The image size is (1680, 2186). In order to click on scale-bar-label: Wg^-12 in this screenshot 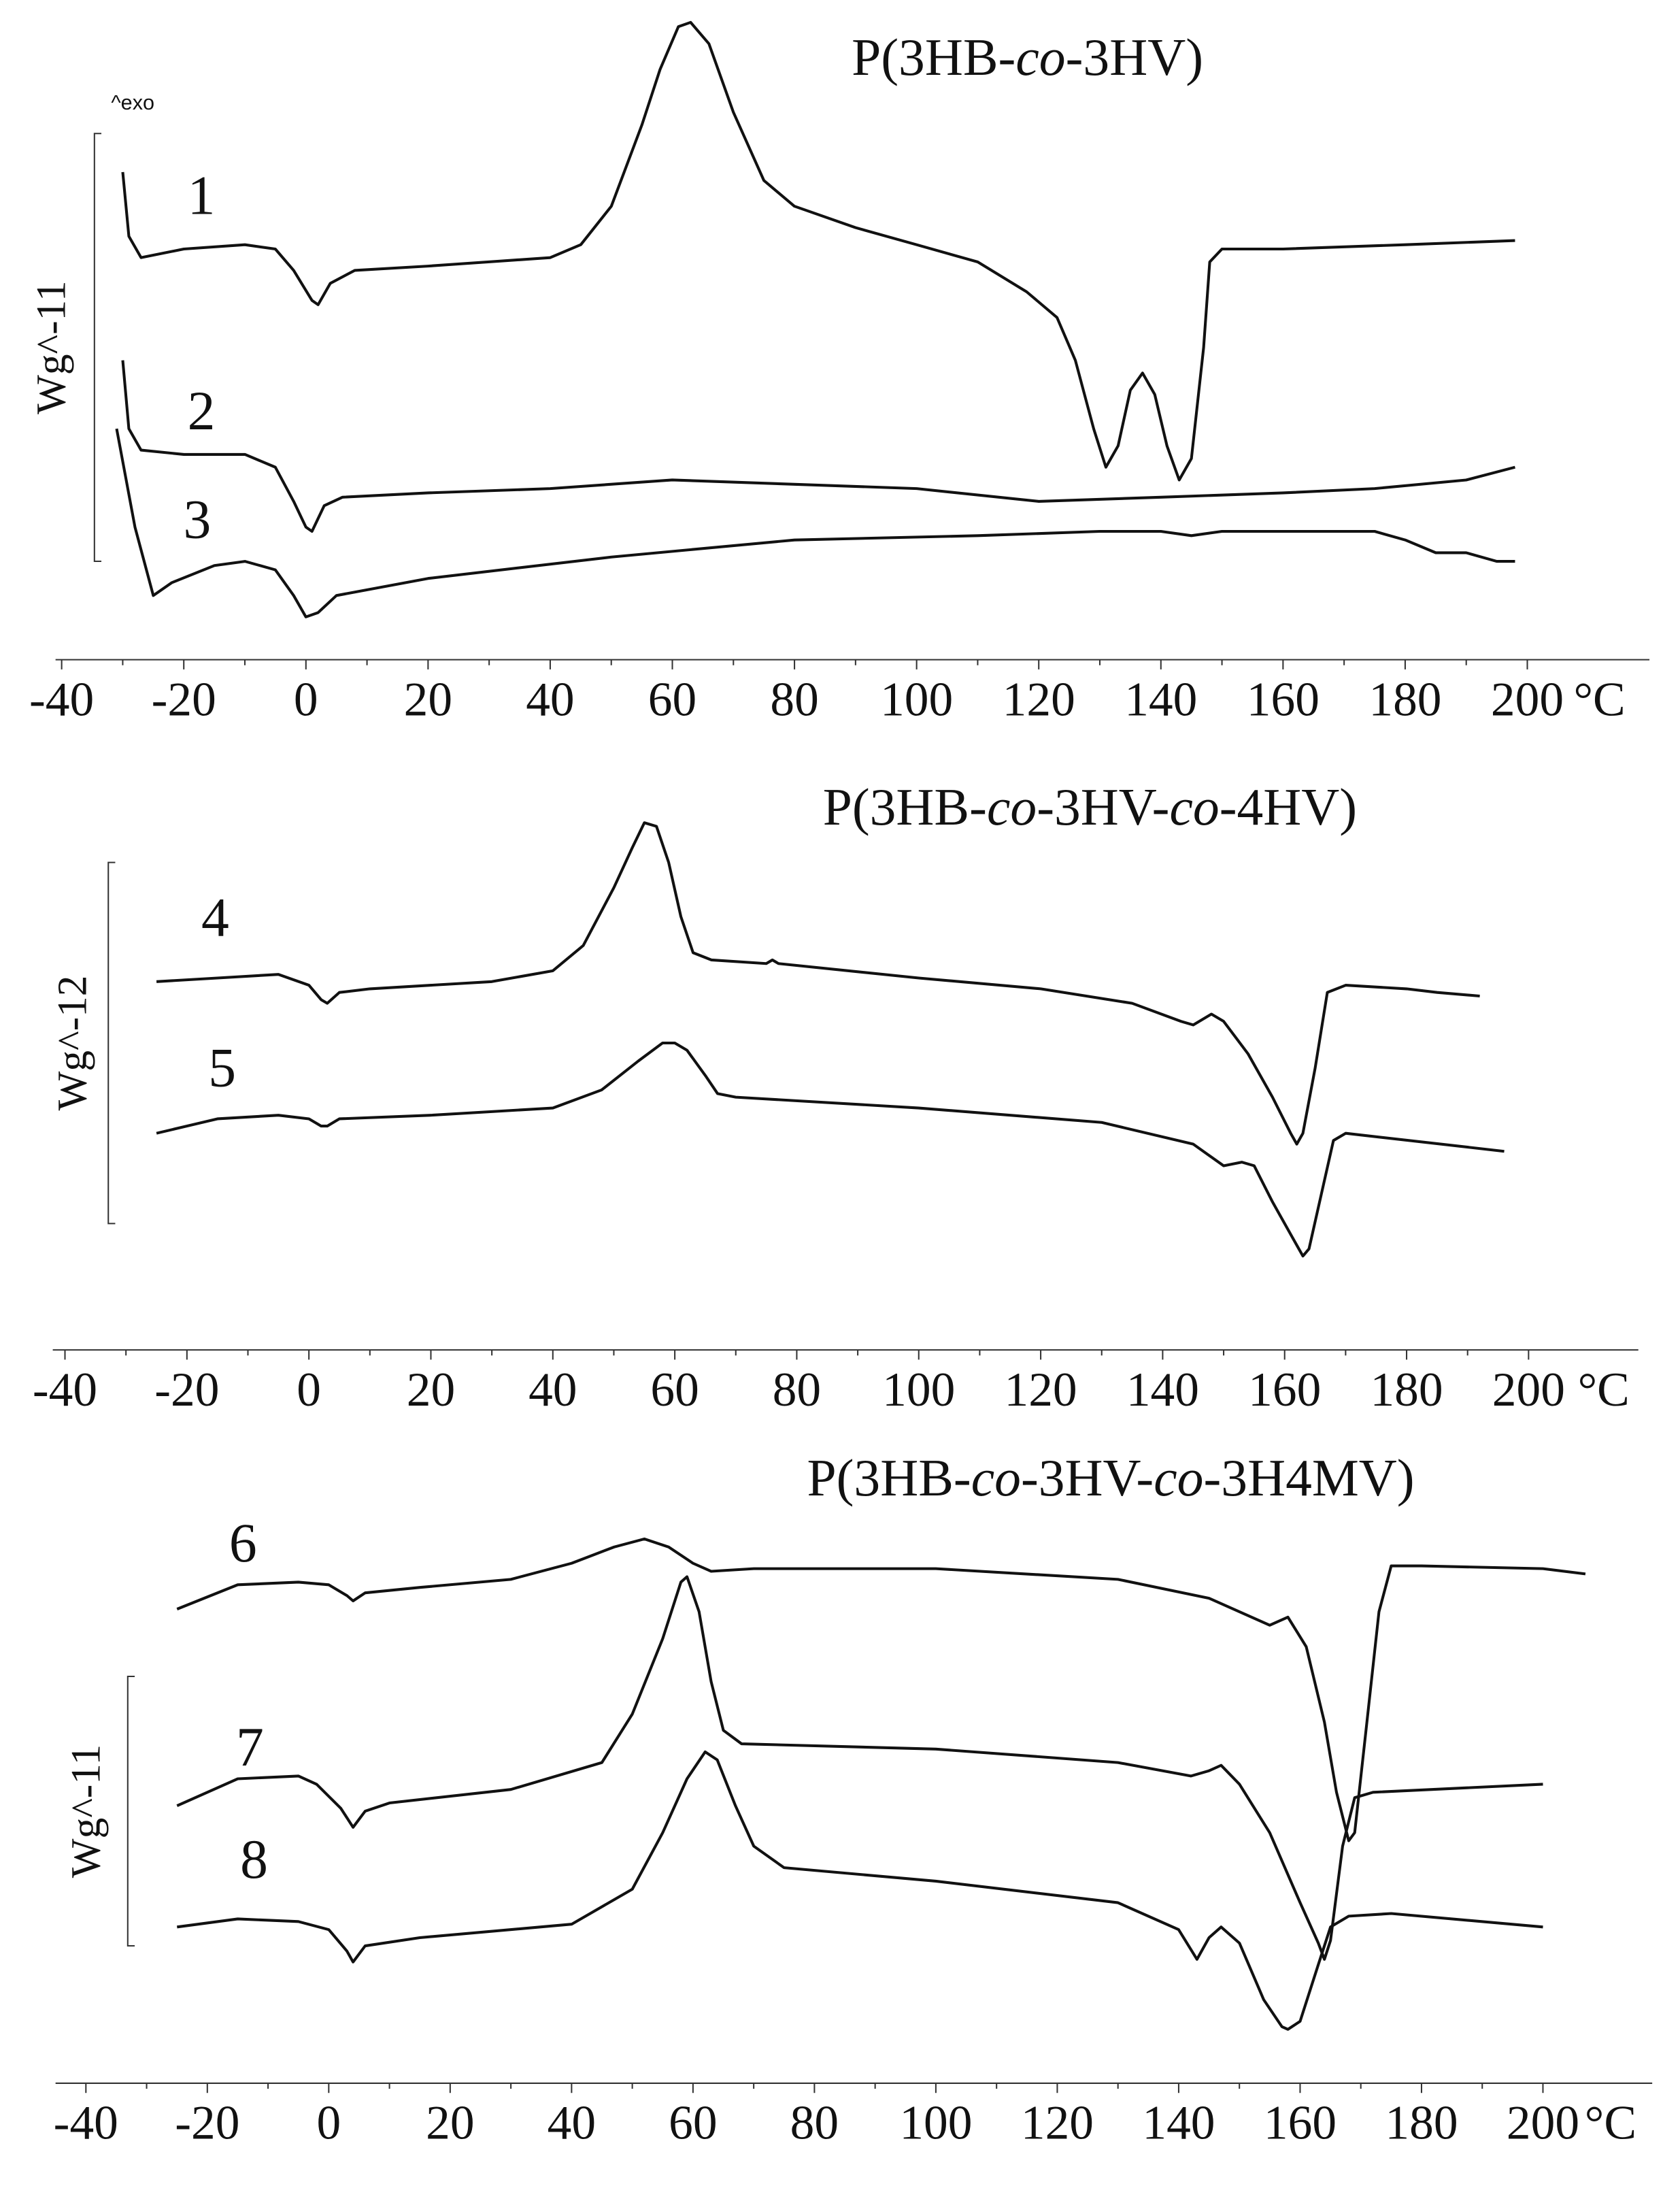, I will do `click(72, 1043)`.